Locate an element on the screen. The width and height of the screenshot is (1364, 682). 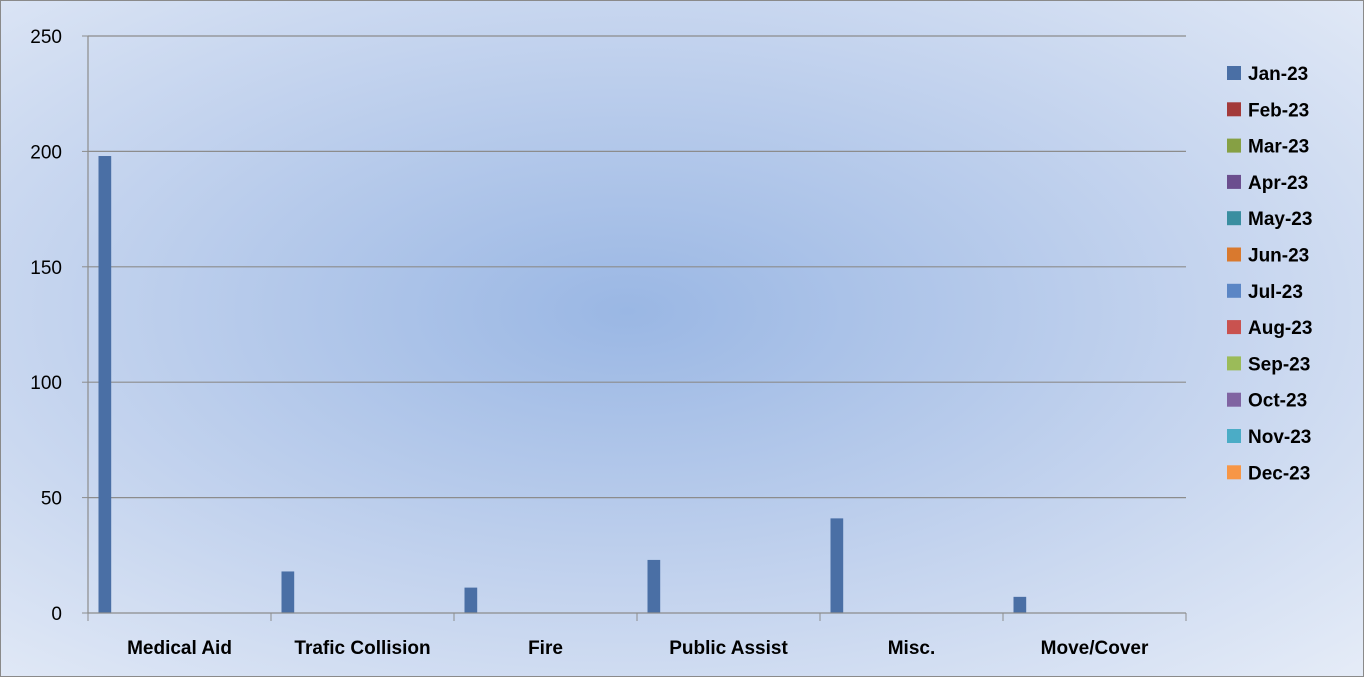
y-tick-label: 100 is located at coordinates (46, 383).